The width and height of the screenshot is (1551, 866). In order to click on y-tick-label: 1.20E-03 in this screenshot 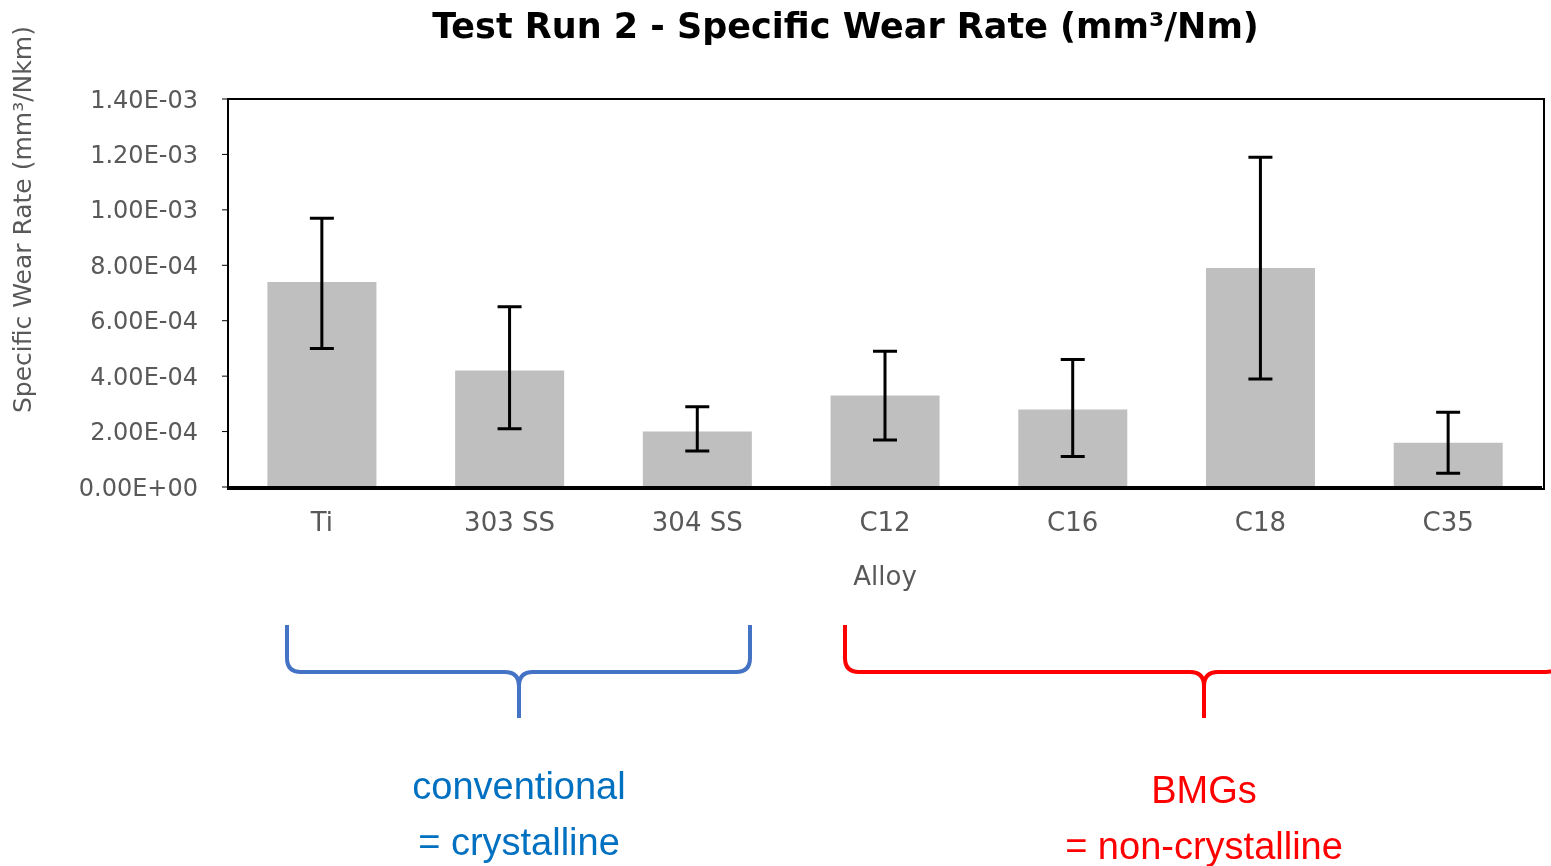, I will do `click(144, 154)`.